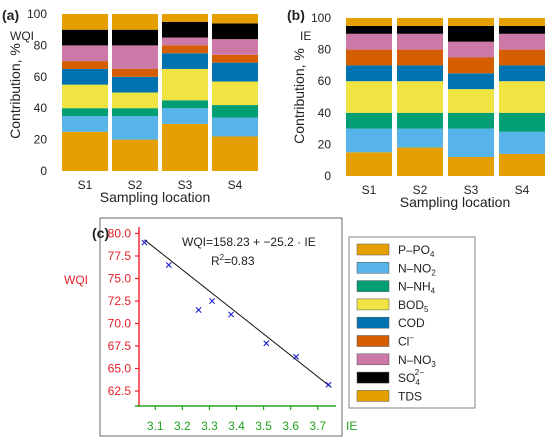  What do you see at coordinates (373, 249) in the screenshot?
I see `legend-swatch-p-po4` at bounding box center [373, 249].